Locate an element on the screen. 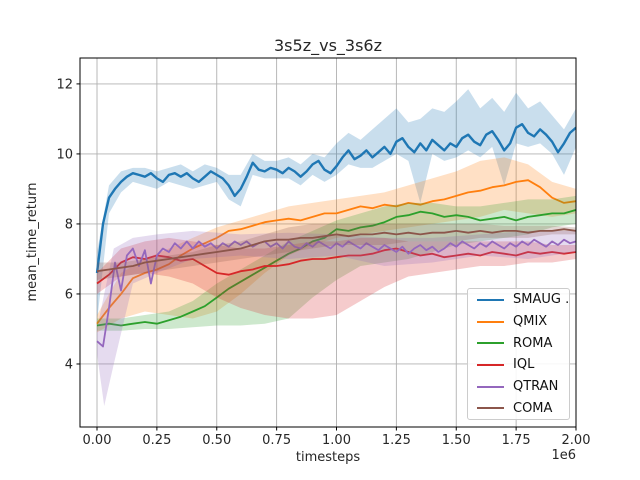  legend-label-qmix: QMIX is located at coordinates (530, 321).